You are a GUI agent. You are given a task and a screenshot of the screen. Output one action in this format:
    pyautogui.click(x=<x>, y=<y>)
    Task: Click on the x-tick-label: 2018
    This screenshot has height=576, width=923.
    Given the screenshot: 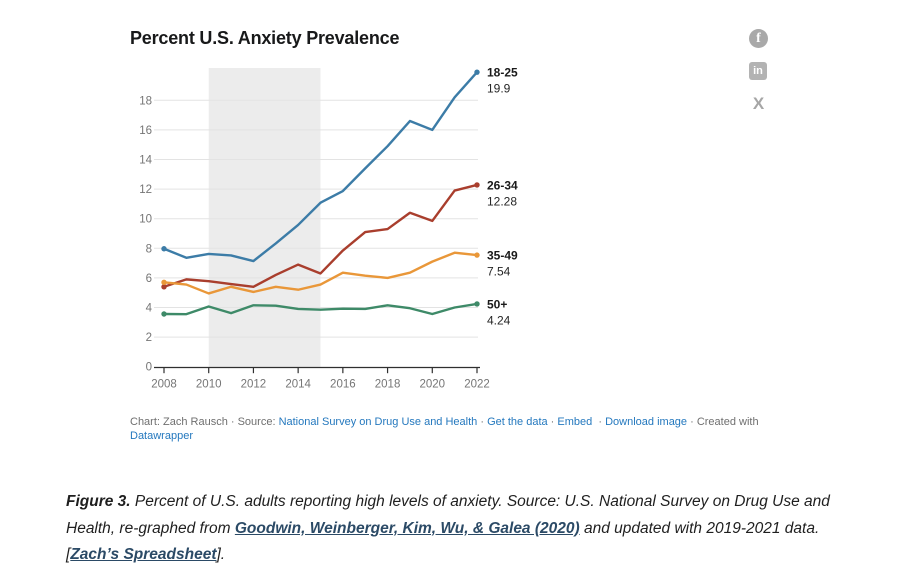 What is the action you would take?
    pyautogui.click(x=388, y=385)
    